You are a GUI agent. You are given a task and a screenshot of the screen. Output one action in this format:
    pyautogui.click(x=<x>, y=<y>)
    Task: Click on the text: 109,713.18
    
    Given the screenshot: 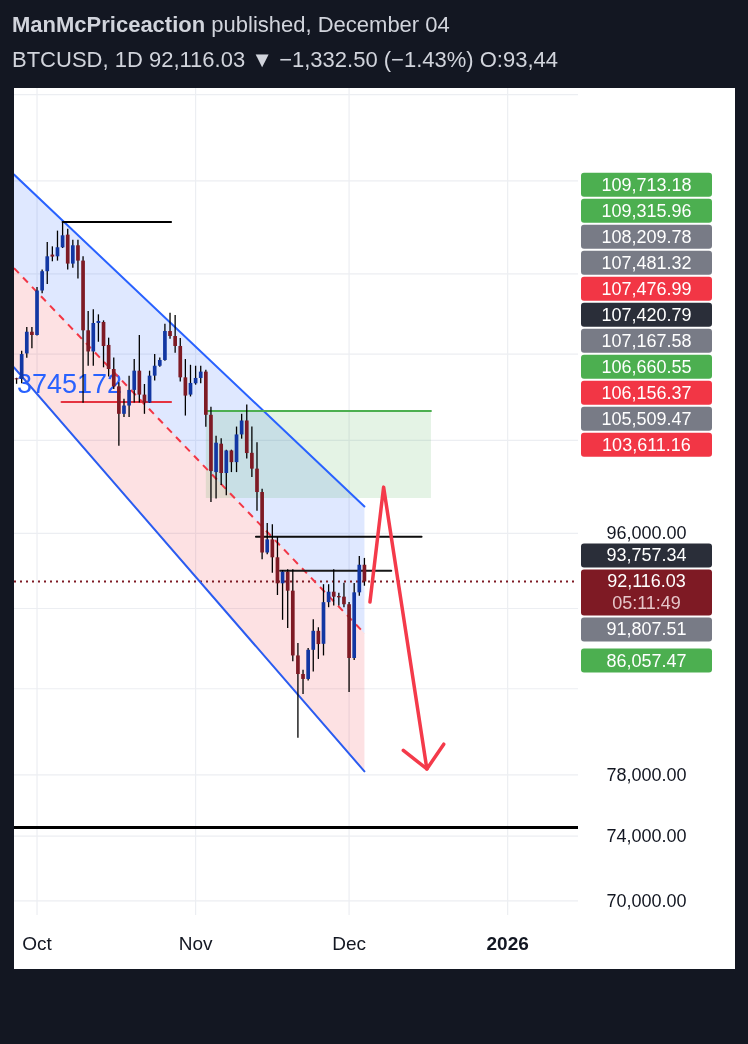 What is the action you would take?
    pyautogui.click(x=646, y=184)
    